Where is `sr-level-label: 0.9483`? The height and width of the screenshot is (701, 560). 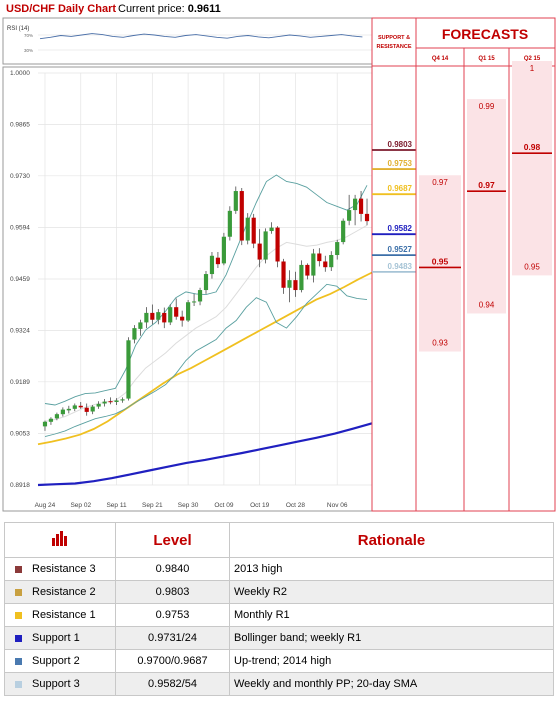
sr-level-label: 0.9483 is located at coordinates (400, 266).